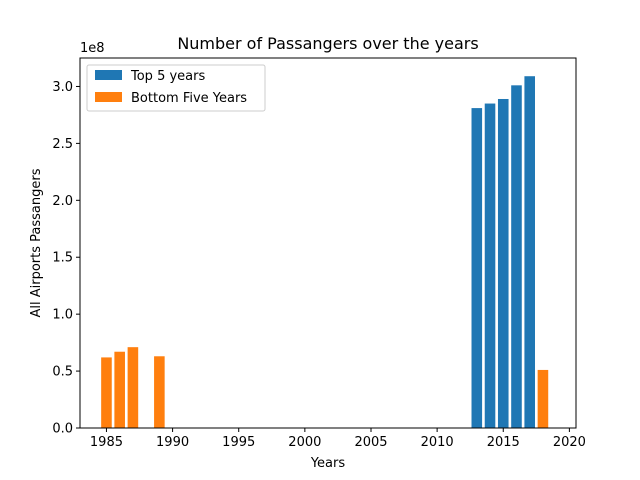  Describe the element at coordinates (543, 398) in the screenshot. I see `bar-bottom-five-years-2018` at that location.